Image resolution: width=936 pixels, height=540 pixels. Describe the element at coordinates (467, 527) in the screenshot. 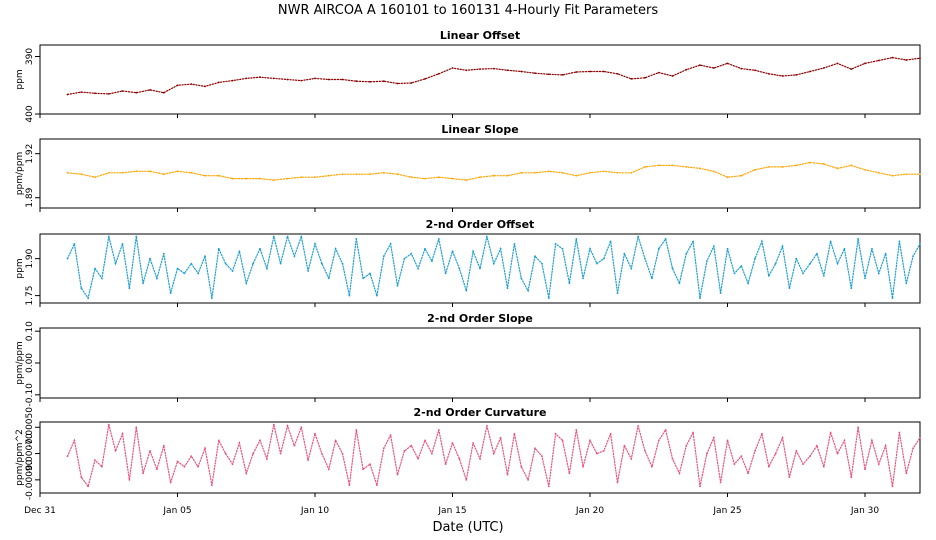

I see `x-axis-label: Date (UTC)` at that location.